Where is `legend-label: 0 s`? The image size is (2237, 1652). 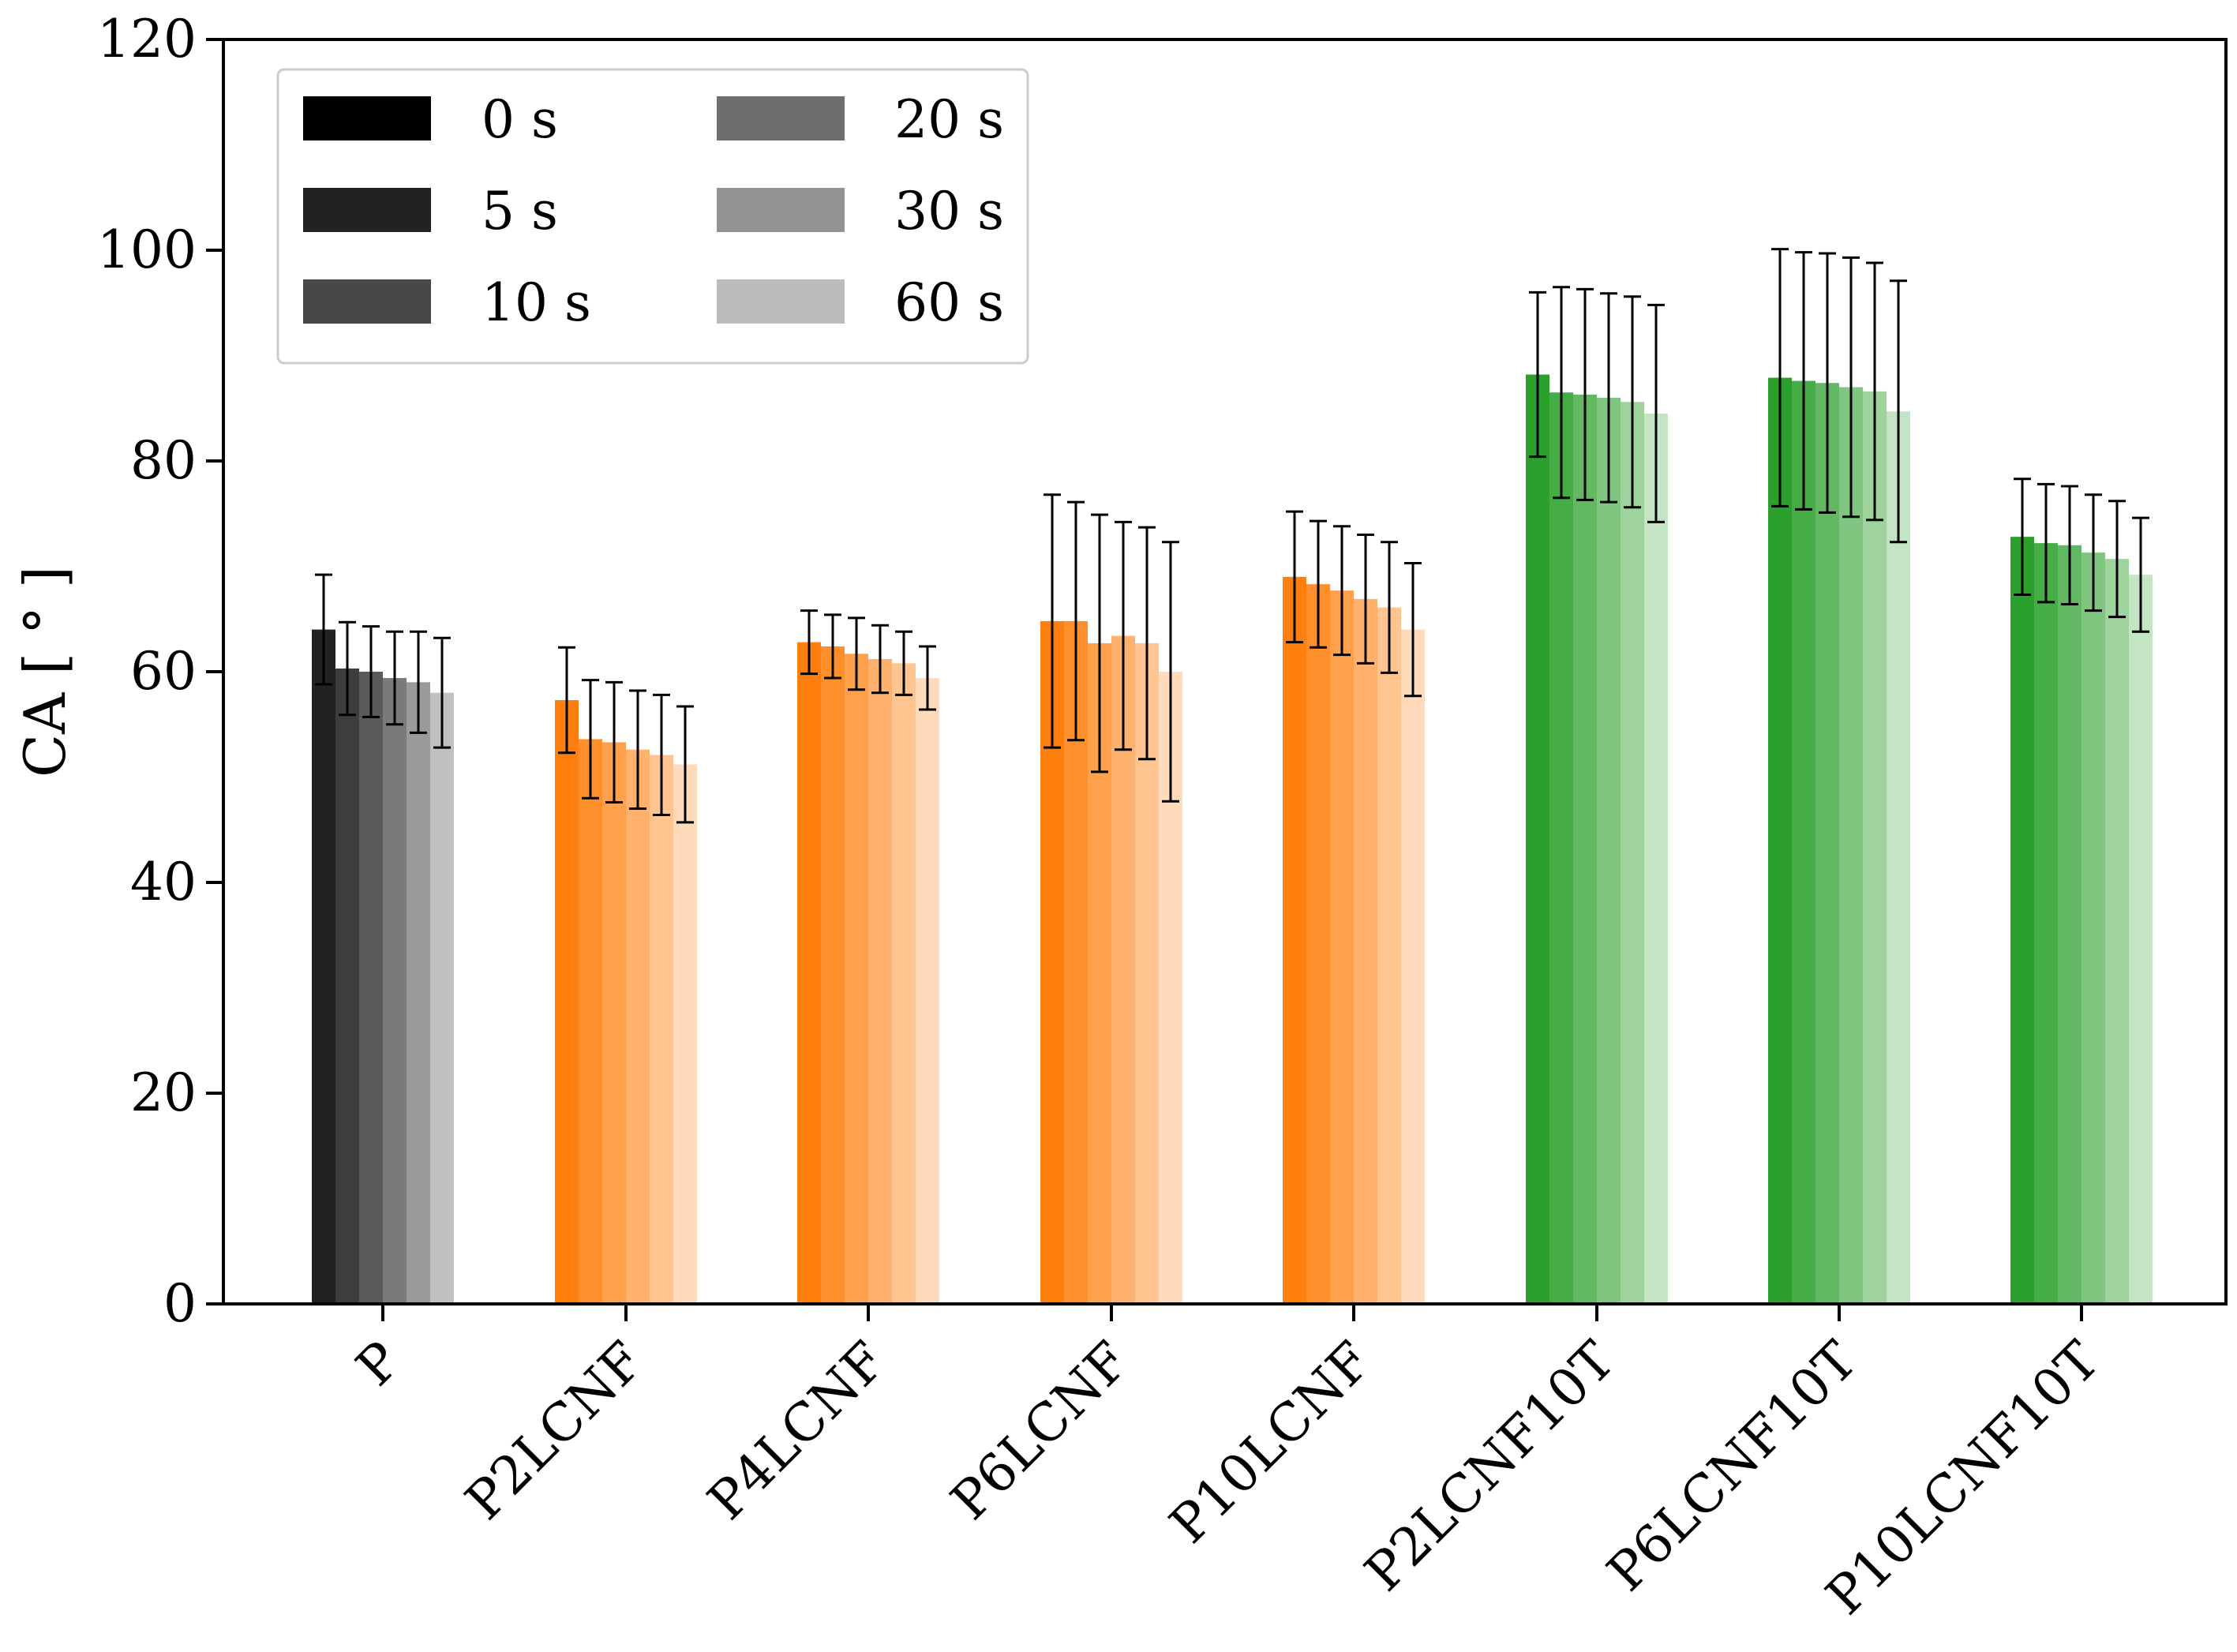 legend-label: 0 s is located at coordinates (519, 120).